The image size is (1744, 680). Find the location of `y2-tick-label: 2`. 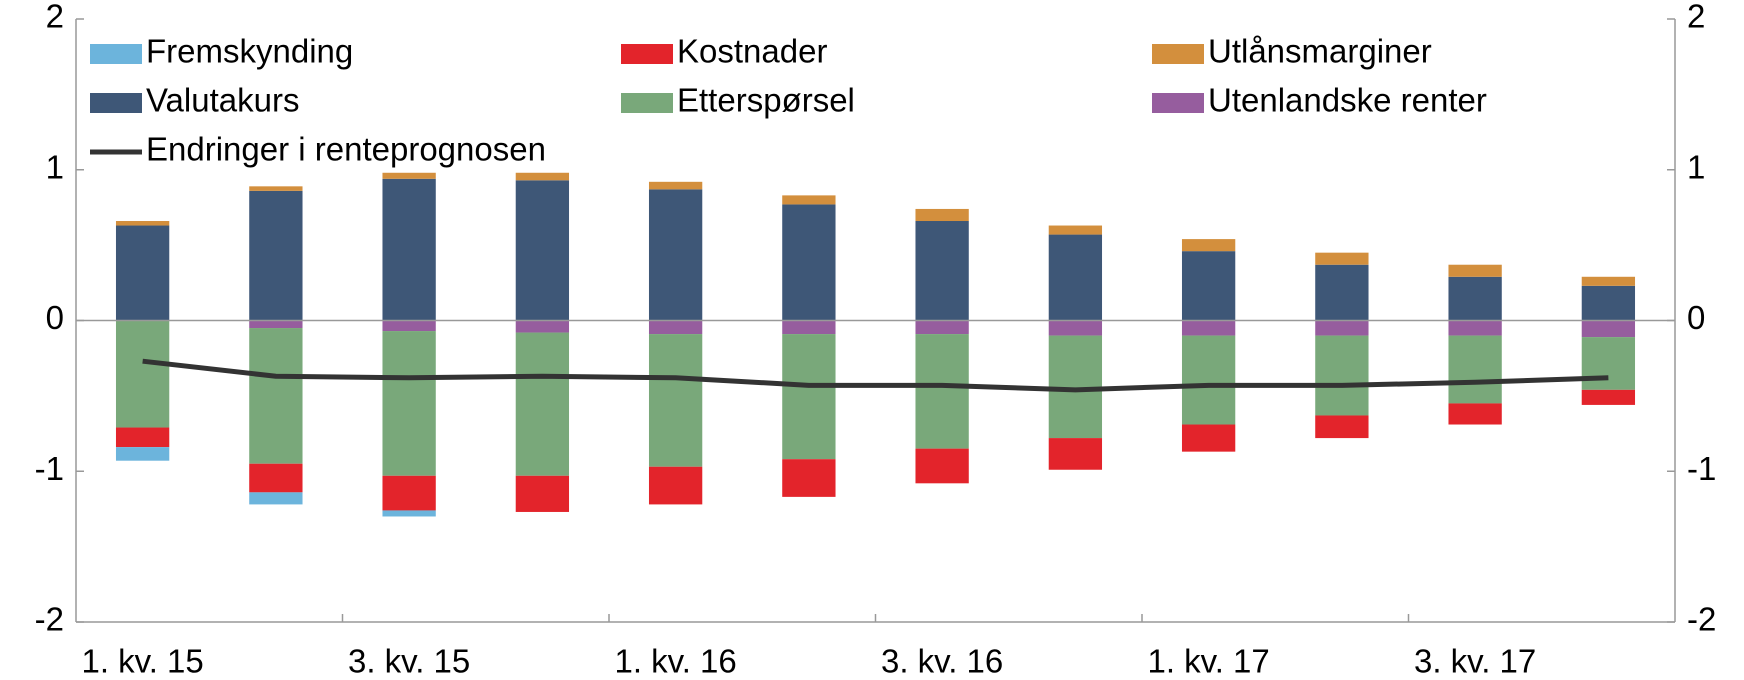

y2-tick-label: 2 is located at coordinates (1696, 17).